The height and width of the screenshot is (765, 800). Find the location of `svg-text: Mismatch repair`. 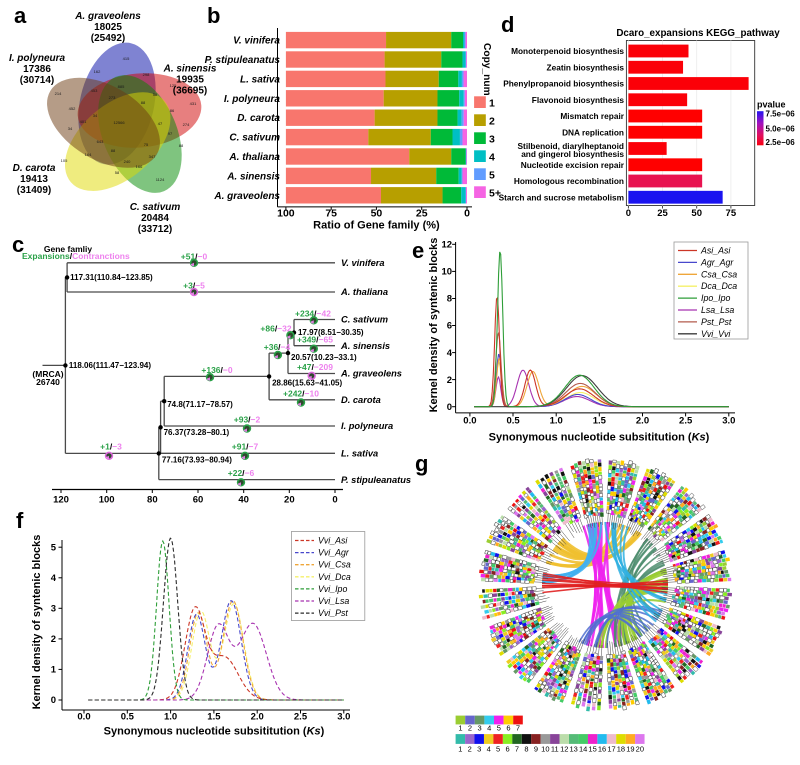

svg-text: Mismatch repair is located at coordinates (592, 116).